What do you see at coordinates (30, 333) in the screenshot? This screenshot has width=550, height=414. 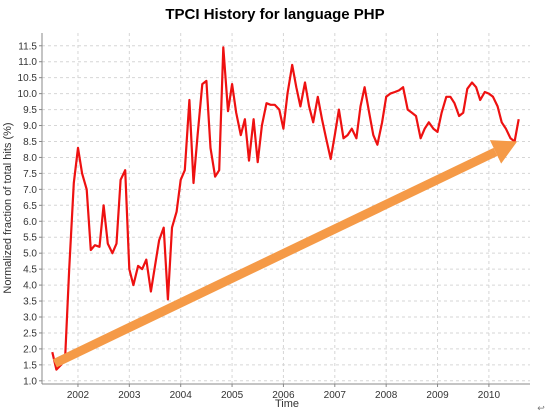 I see `y-tick-label: 2.5` at bounding box center [30, 333].